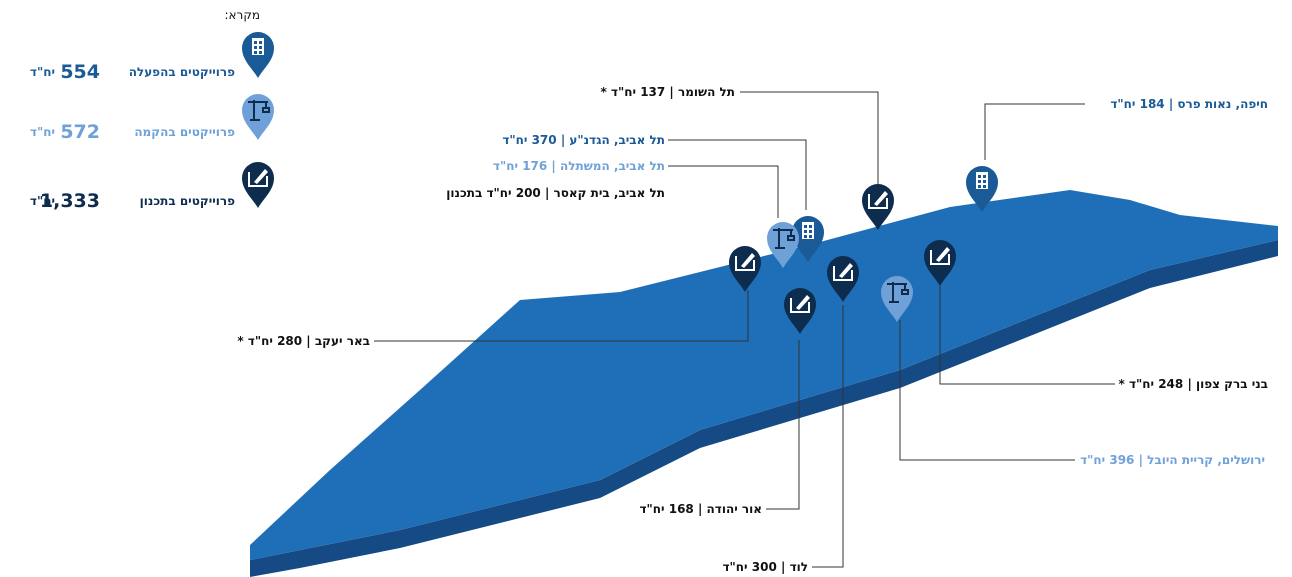 The height and width of the screenshot is (577, 1292). I want to click on location-label: ירושלים, קריית היובל | 396 יח"ד, so click(1172, 460).